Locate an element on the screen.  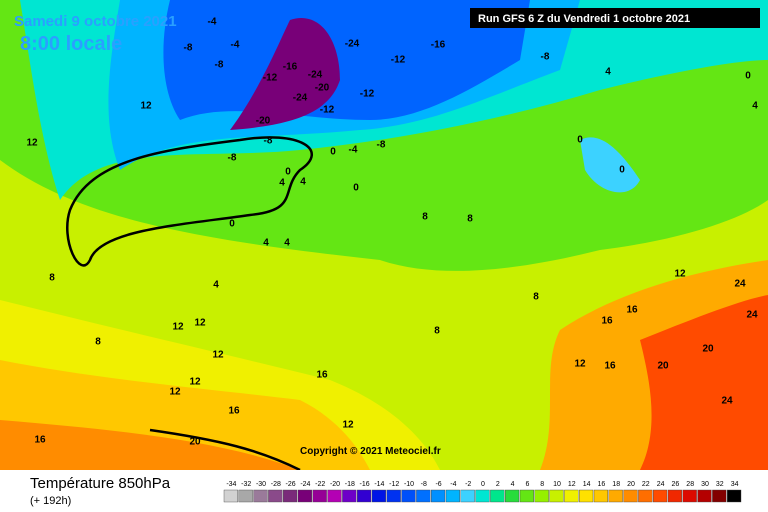
legend-tick-label: -2 is located at coordinates (468, 484).